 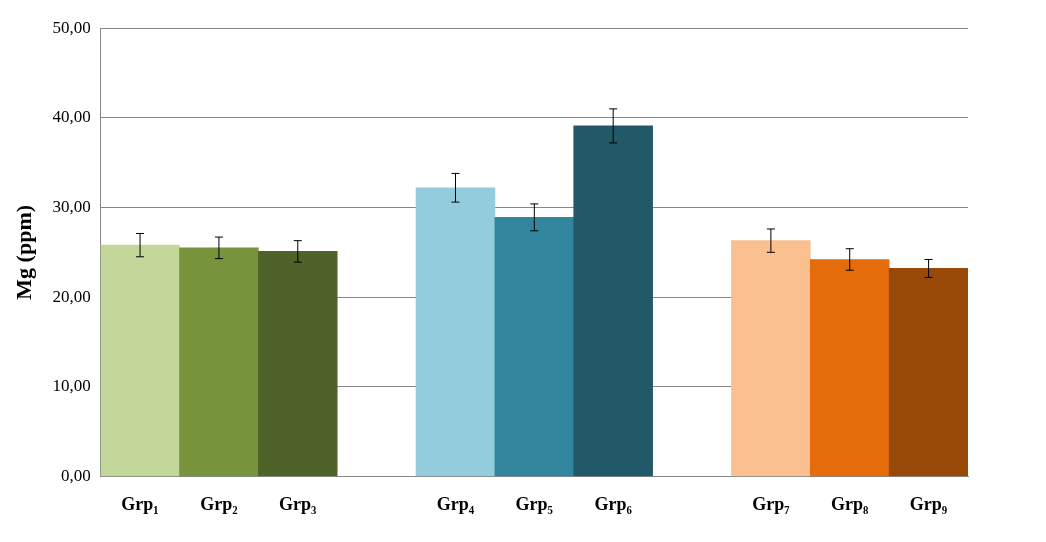 I want to click on x-tick-label: Grp₄, so click(x=455, y=503).